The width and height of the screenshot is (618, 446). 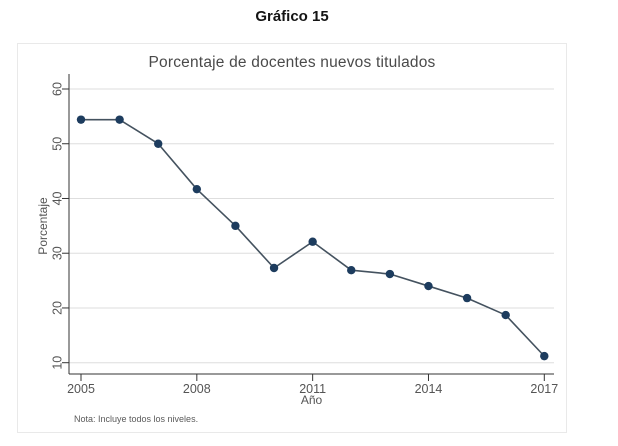 I want to click on x-axis-label: Año, so click(x=311, y=400).